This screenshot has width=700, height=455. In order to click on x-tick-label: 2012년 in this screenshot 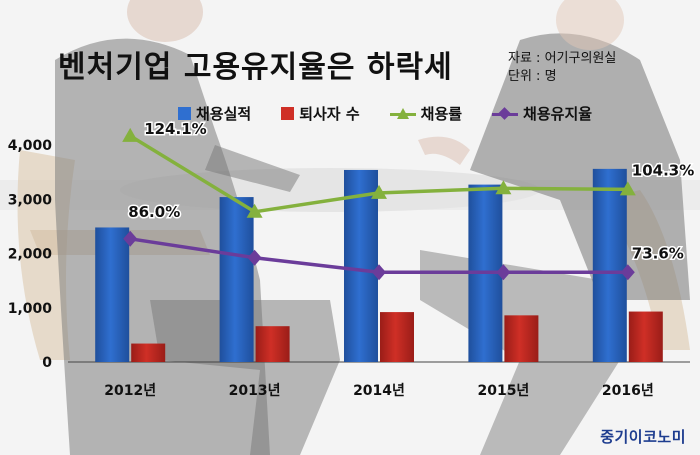, I will do `click(130, 391)`.